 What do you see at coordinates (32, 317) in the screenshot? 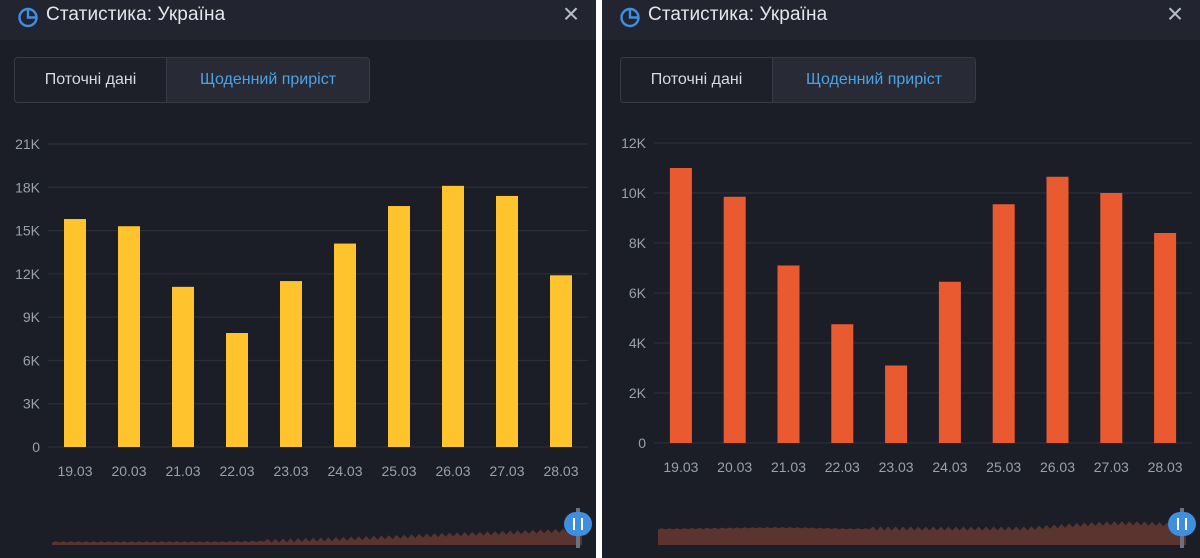
I see `y-tick-label: 9K` at bounding box center [32, 317].